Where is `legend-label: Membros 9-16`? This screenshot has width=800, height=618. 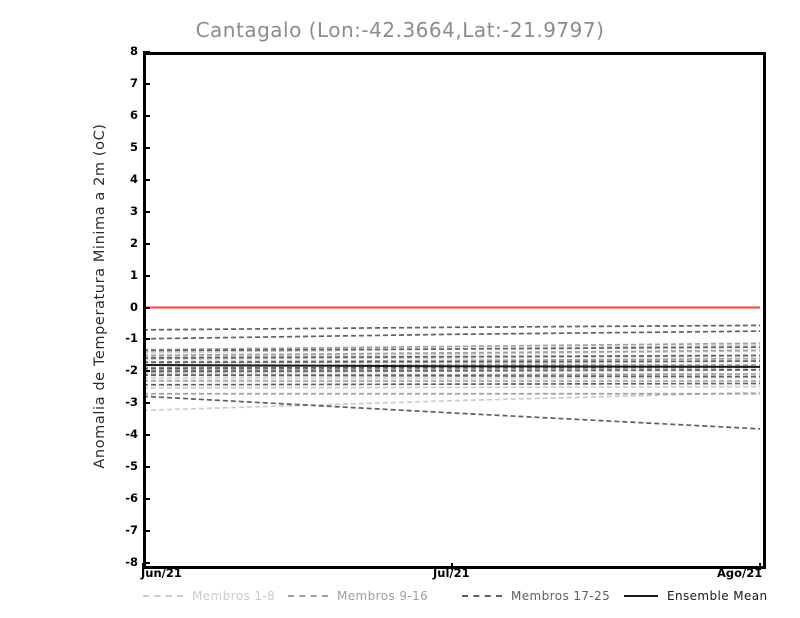
legend-label: Membros 9-16 is located at coordinates (383, 596).